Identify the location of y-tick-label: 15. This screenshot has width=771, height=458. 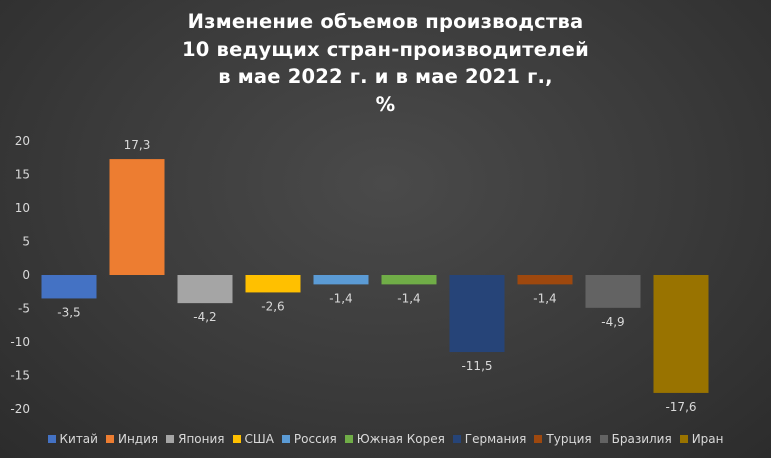
(22, 175).